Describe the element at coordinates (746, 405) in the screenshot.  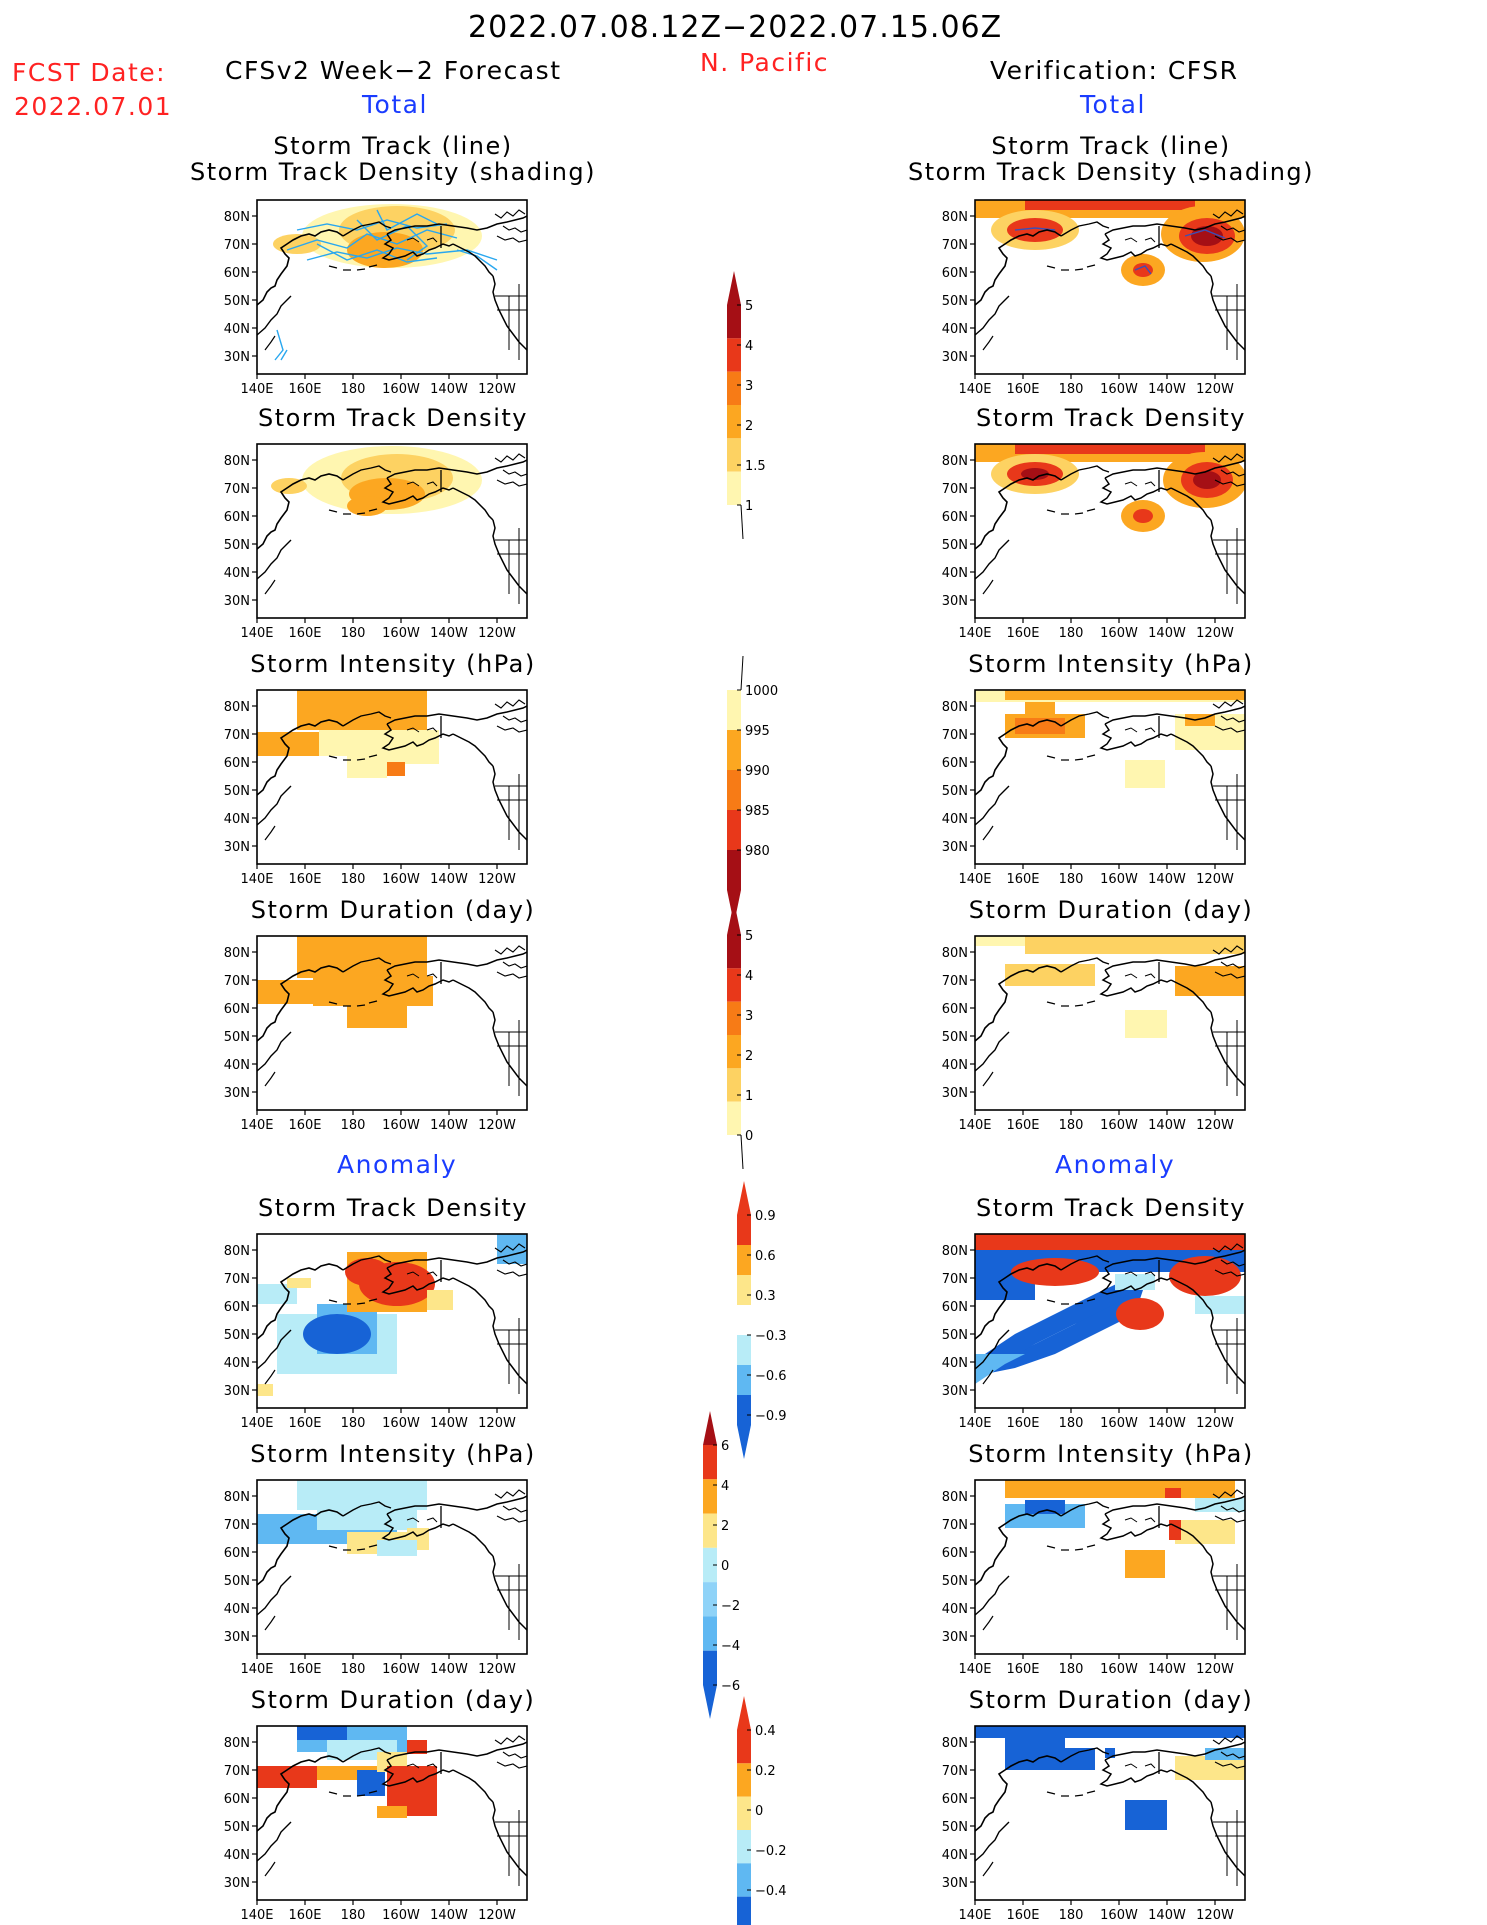
I see `colorbar-density: 5 4 3 2 1.5 1` at that location.